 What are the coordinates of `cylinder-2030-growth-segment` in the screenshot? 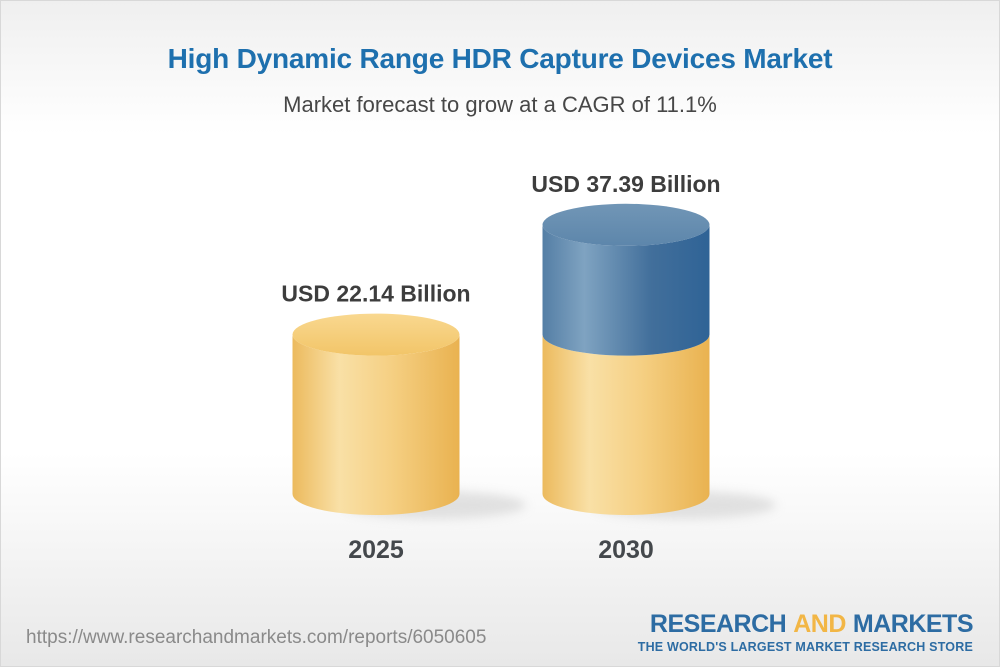 It's located at (626, 290).